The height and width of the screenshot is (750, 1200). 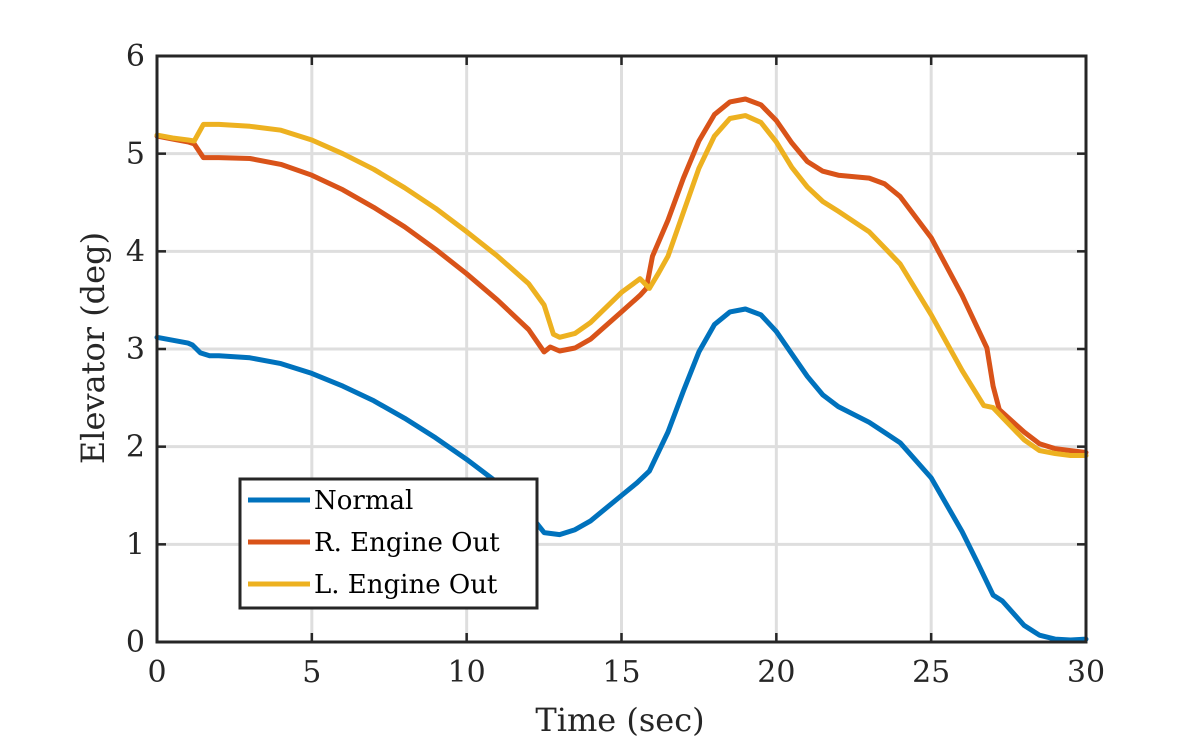 I want to click on x-tick-label: 0, so click(x=156, y=672).